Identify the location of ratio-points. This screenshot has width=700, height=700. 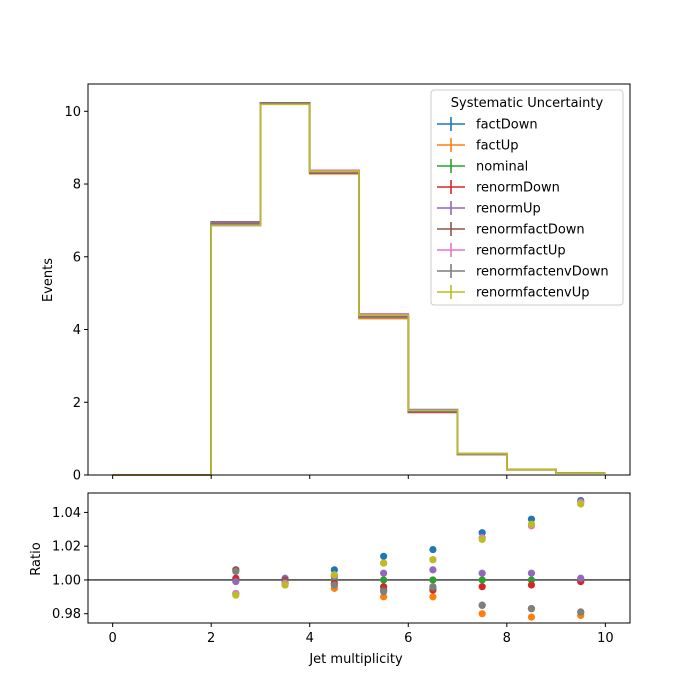
(408, 558).